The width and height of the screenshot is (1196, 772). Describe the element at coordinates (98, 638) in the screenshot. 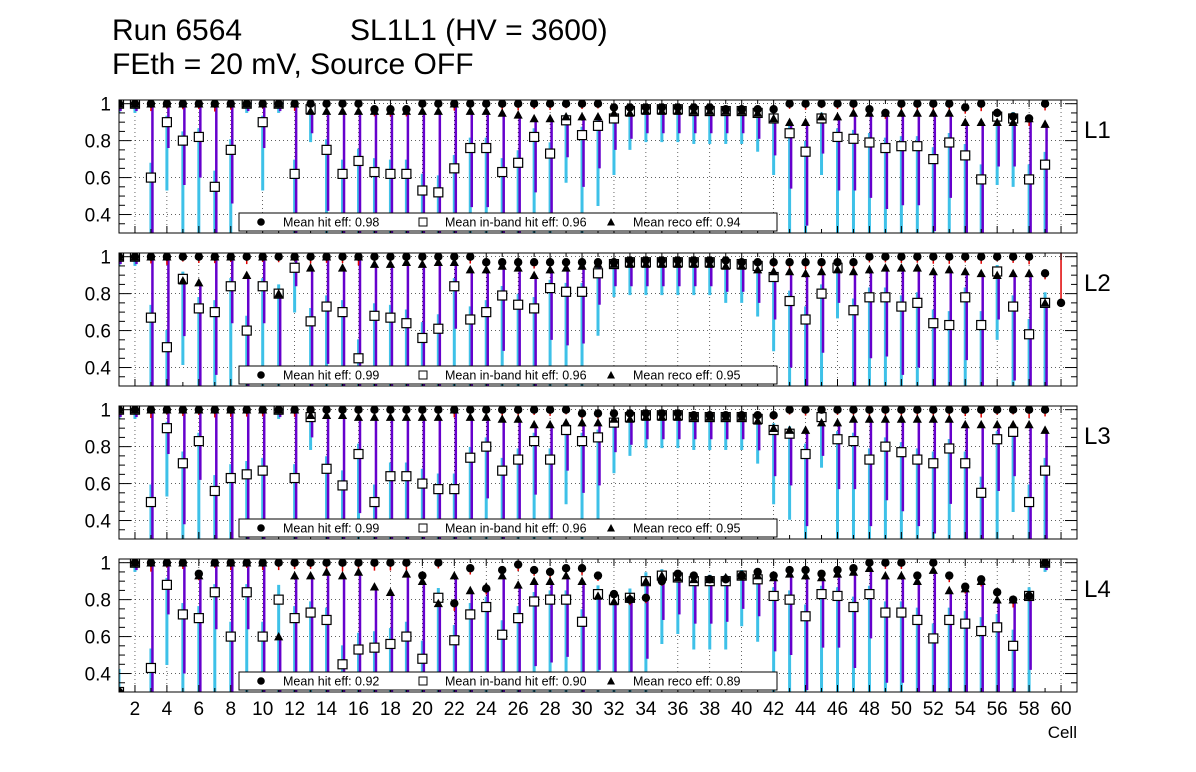

I see `y-tick-label: 0.6` at that location.